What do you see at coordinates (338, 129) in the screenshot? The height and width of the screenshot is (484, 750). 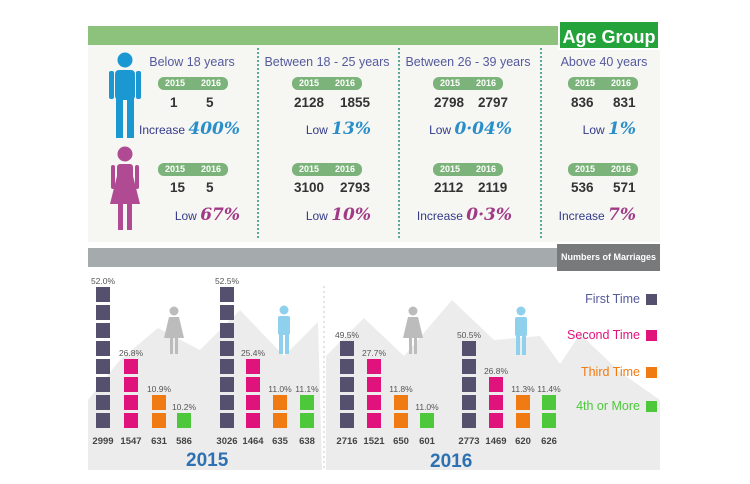 I see `change-indicator: Low 13%` at bounding box center [338, 129].